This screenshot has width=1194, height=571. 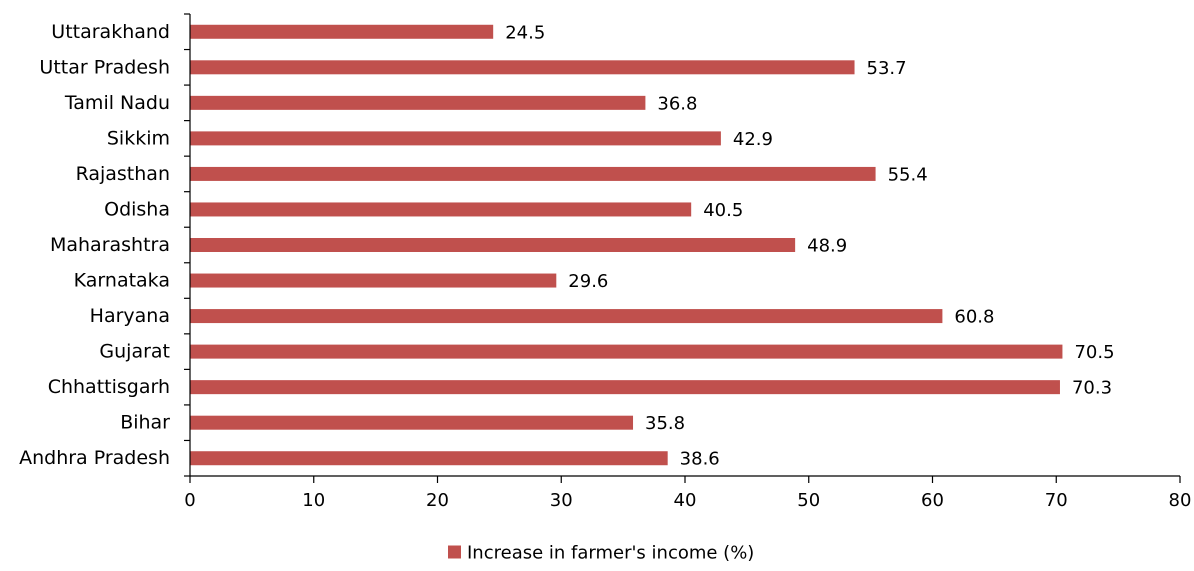 I want to click on x-tick-label: 40, so click(x=685, y=500).